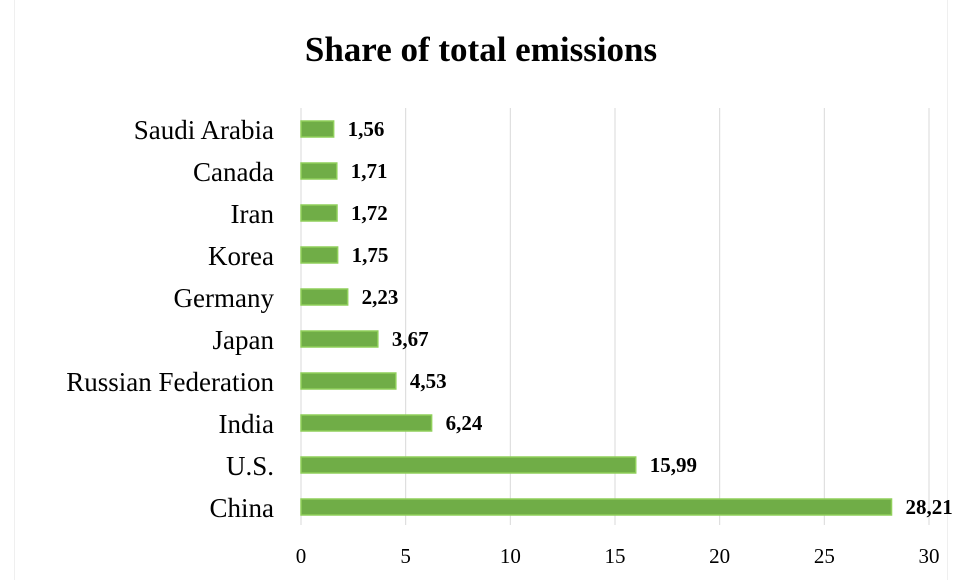 This screenshot has width=962, height=580. I want to click on data-label: 1,72, so click(369, 213).